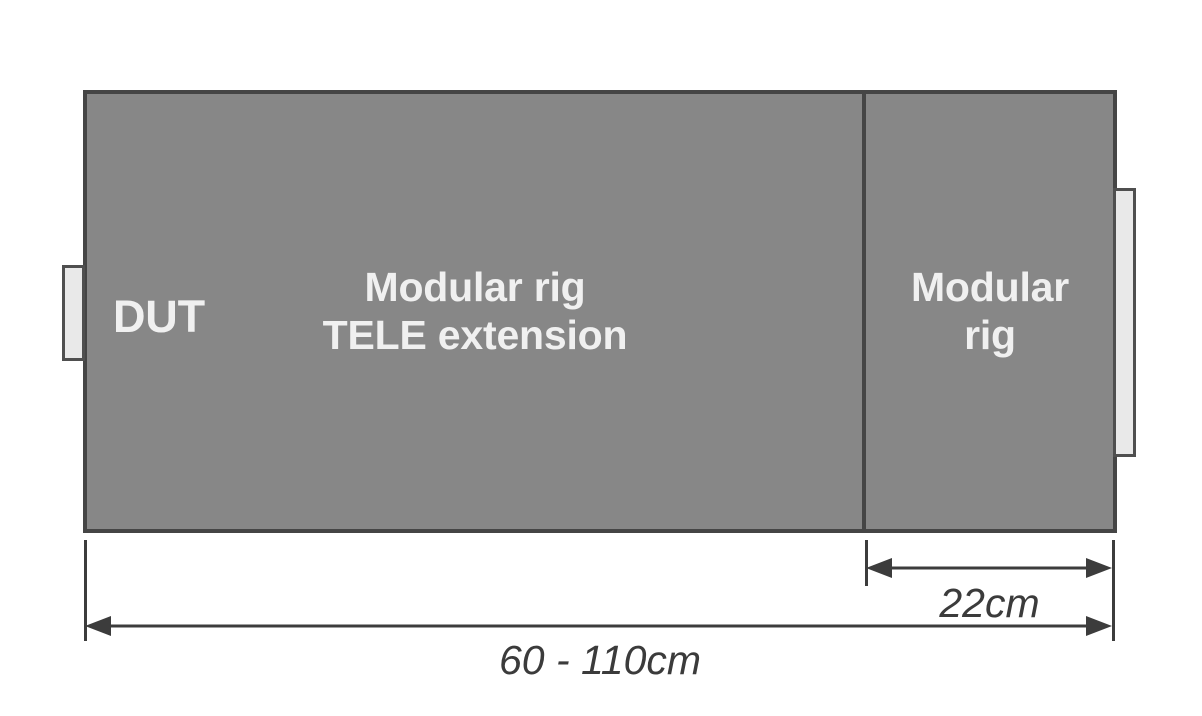  What do you see at coordinates (1113, 590) in the screenshot?
I see `extension-line-right` at bounding box center [1113, 590].